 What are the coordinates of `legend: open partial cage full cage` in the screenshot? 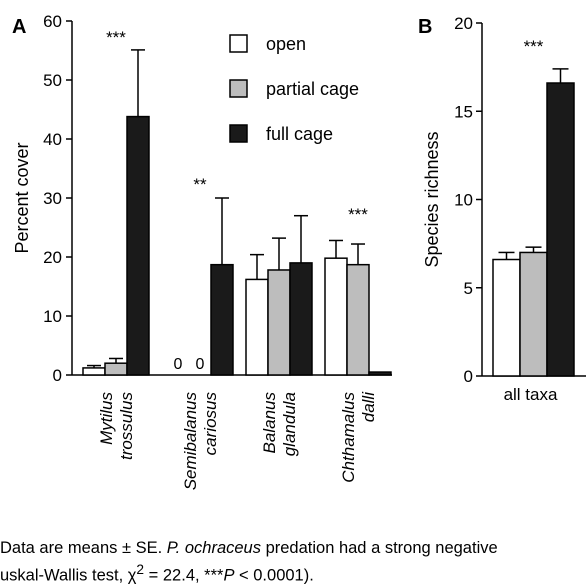 It's located at (294, 89).